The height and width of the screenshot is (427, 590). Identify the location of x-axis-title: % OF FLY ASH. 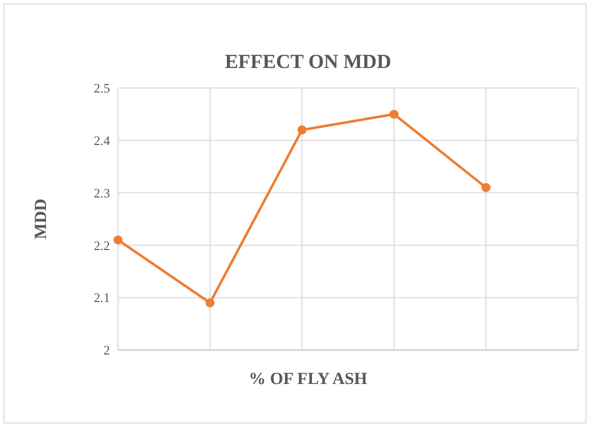
(308, 378).